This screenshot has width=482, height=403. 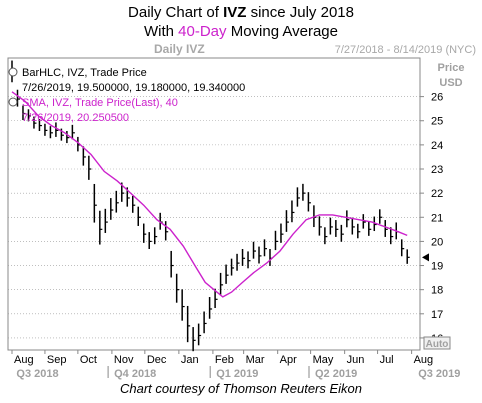 What do you see at coordinates (450, 83) in the screenshot?
I see `axis-currency-label: USD` at bounding box center [450, 83].